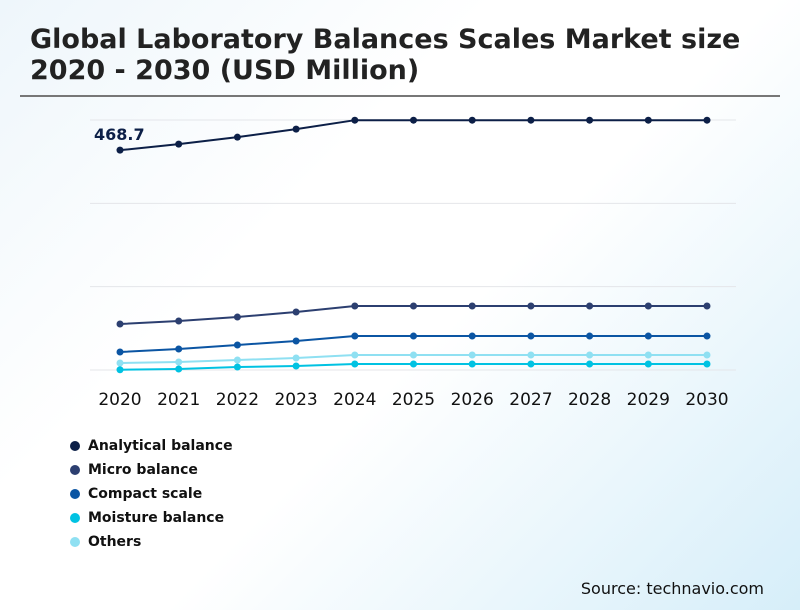 The height and width of the screenshot is (610, 800). Describe the element at coordinates (160, 446) in the screenshot. I see `legend-label: Analytical balance` at that location.